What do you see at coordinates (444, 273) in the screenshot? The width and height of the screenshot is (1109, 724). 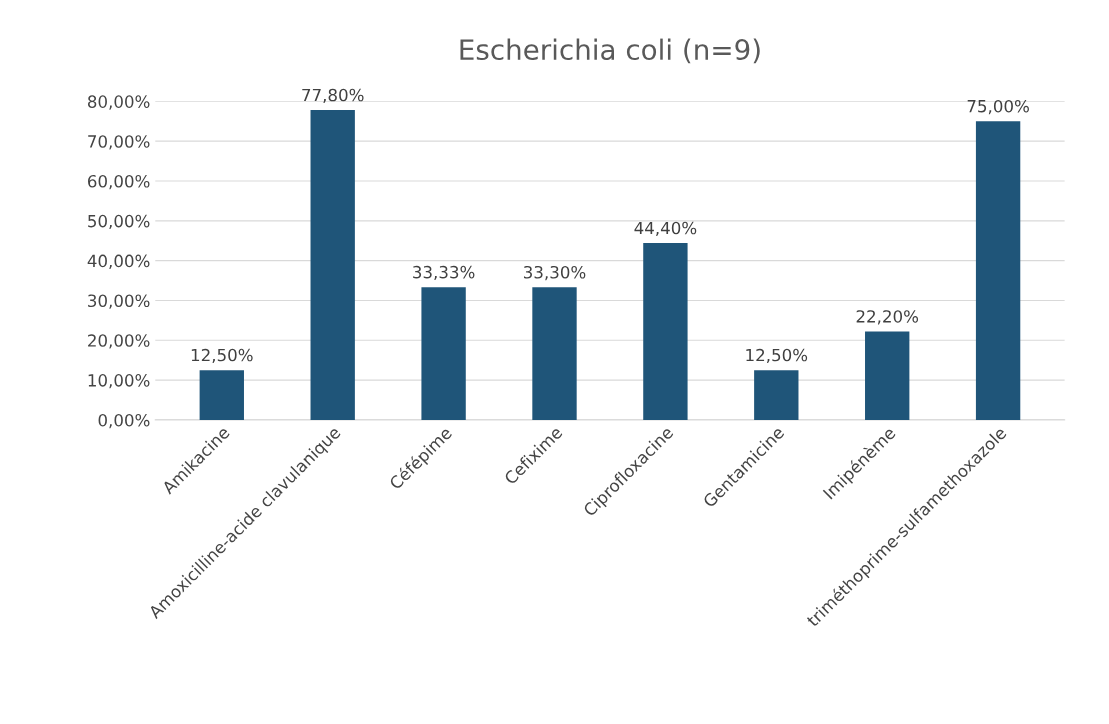 I see `data-label: 33,33%` at bounding box center [444, 273].